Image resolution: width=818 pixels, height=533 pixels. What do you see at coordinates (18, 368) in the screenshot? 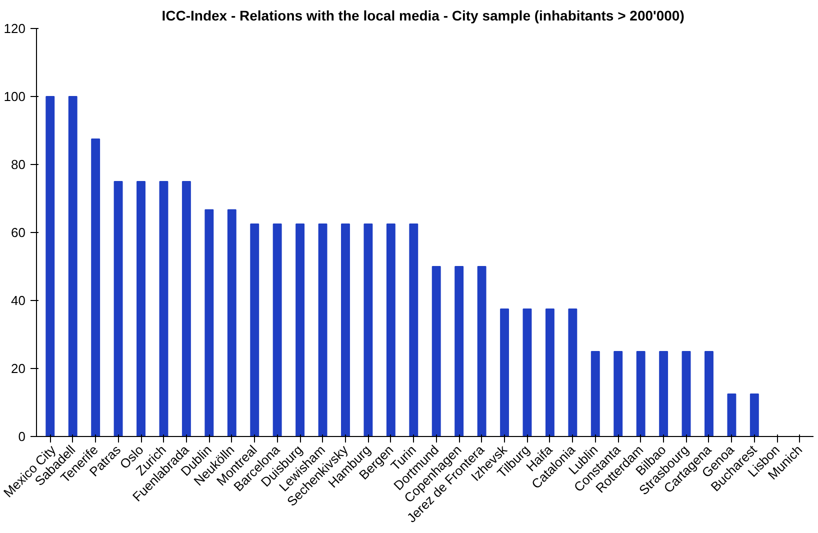
I see `y-tick-label: 20` at bounding box center [18, 368].